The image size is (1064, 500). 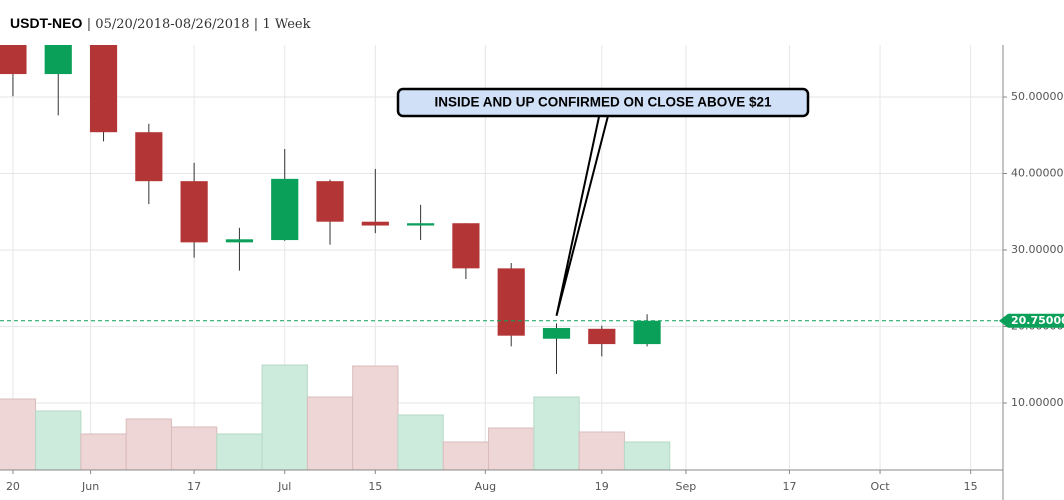 I want to click on x-tick-label: Sep, so click(x=686, y=486).